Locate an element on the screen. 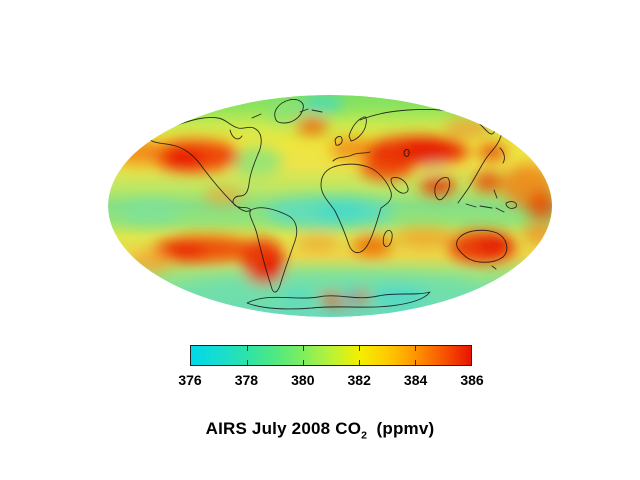 Image resolution: width=640 pixels, height=480 pixels. colorbar-tick-label: 386 is located at coordinates (472, 380).